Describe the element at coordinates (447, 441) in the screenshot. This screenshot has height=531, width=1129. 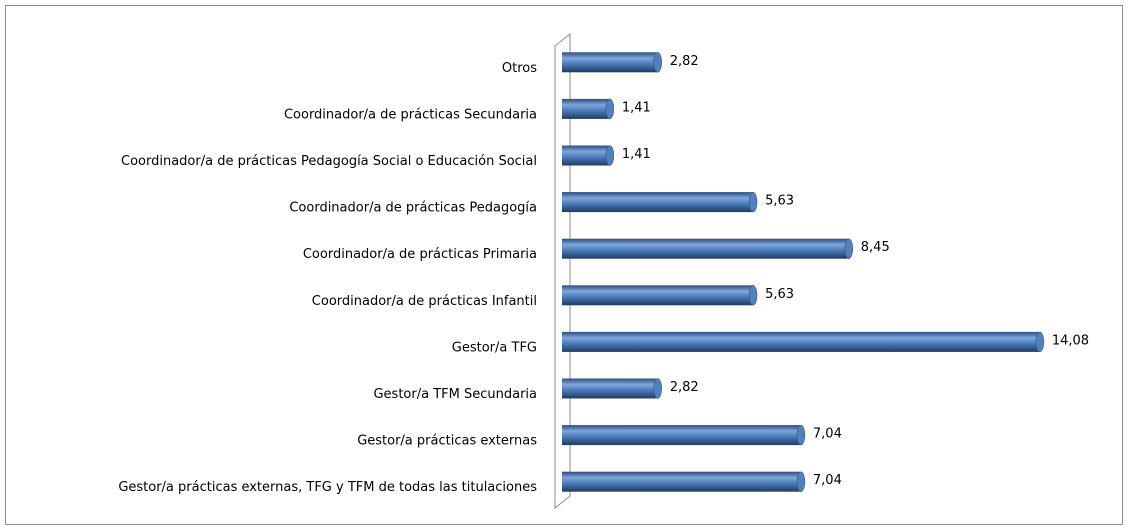
I see `category-label: Gestor/a prácticas externas` at that location.